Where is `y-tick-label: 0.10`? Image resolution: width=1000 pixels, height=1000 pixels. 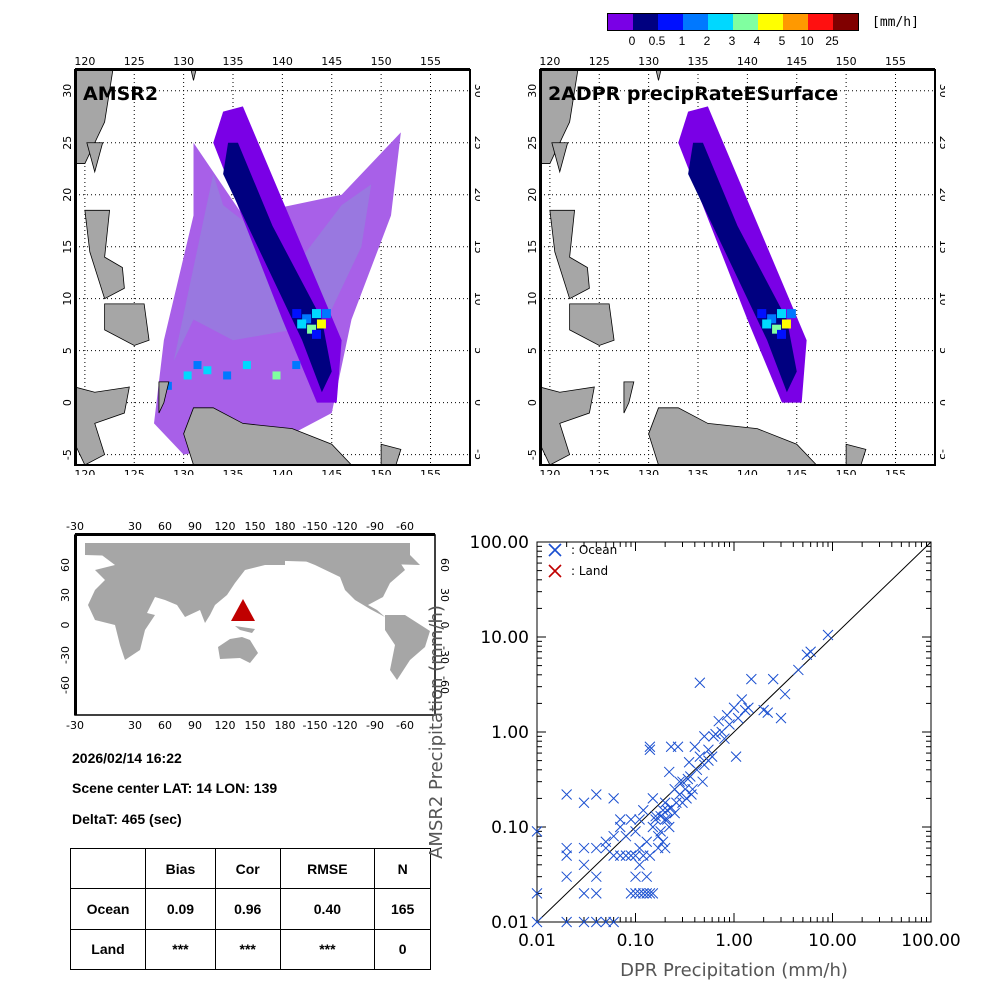
y-tick-label: 0.10 is located at coordinates (510, 828).